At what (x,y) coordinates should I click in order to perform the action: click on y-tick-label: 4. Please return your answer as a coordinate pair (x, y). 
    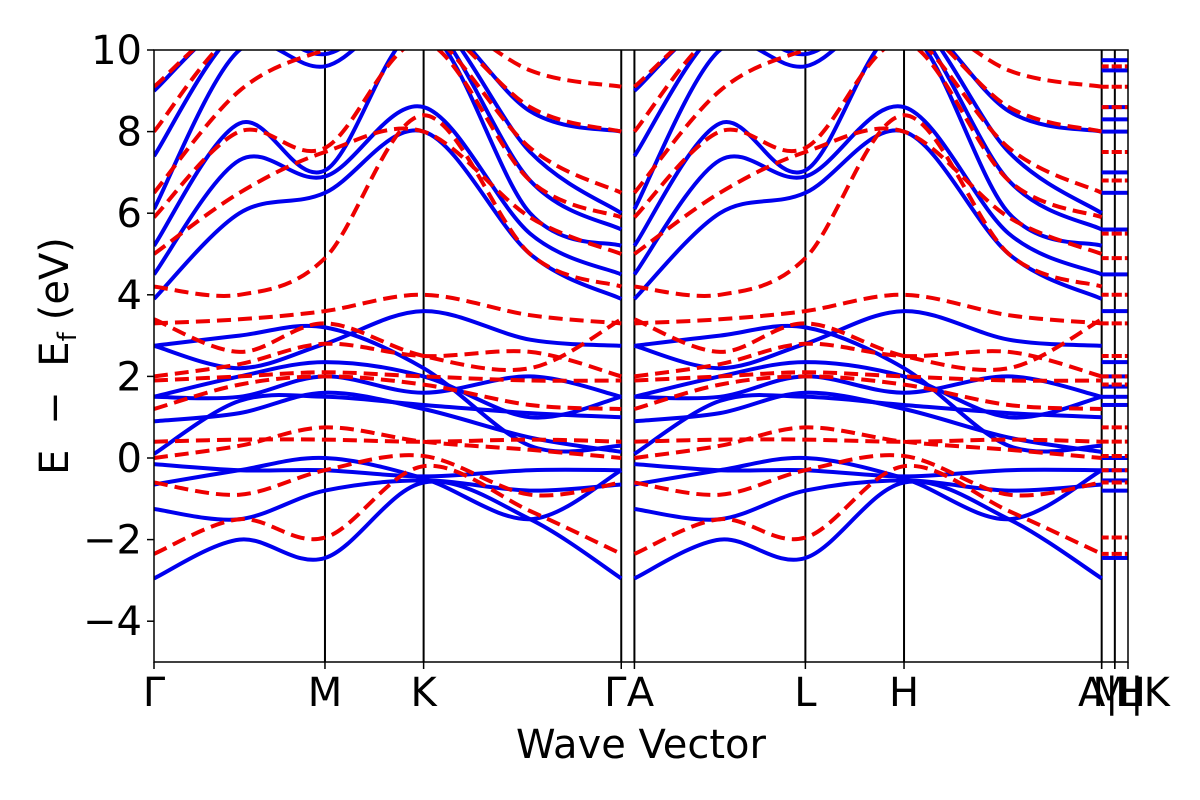
    Looking at the image, I should click on (129, 296).